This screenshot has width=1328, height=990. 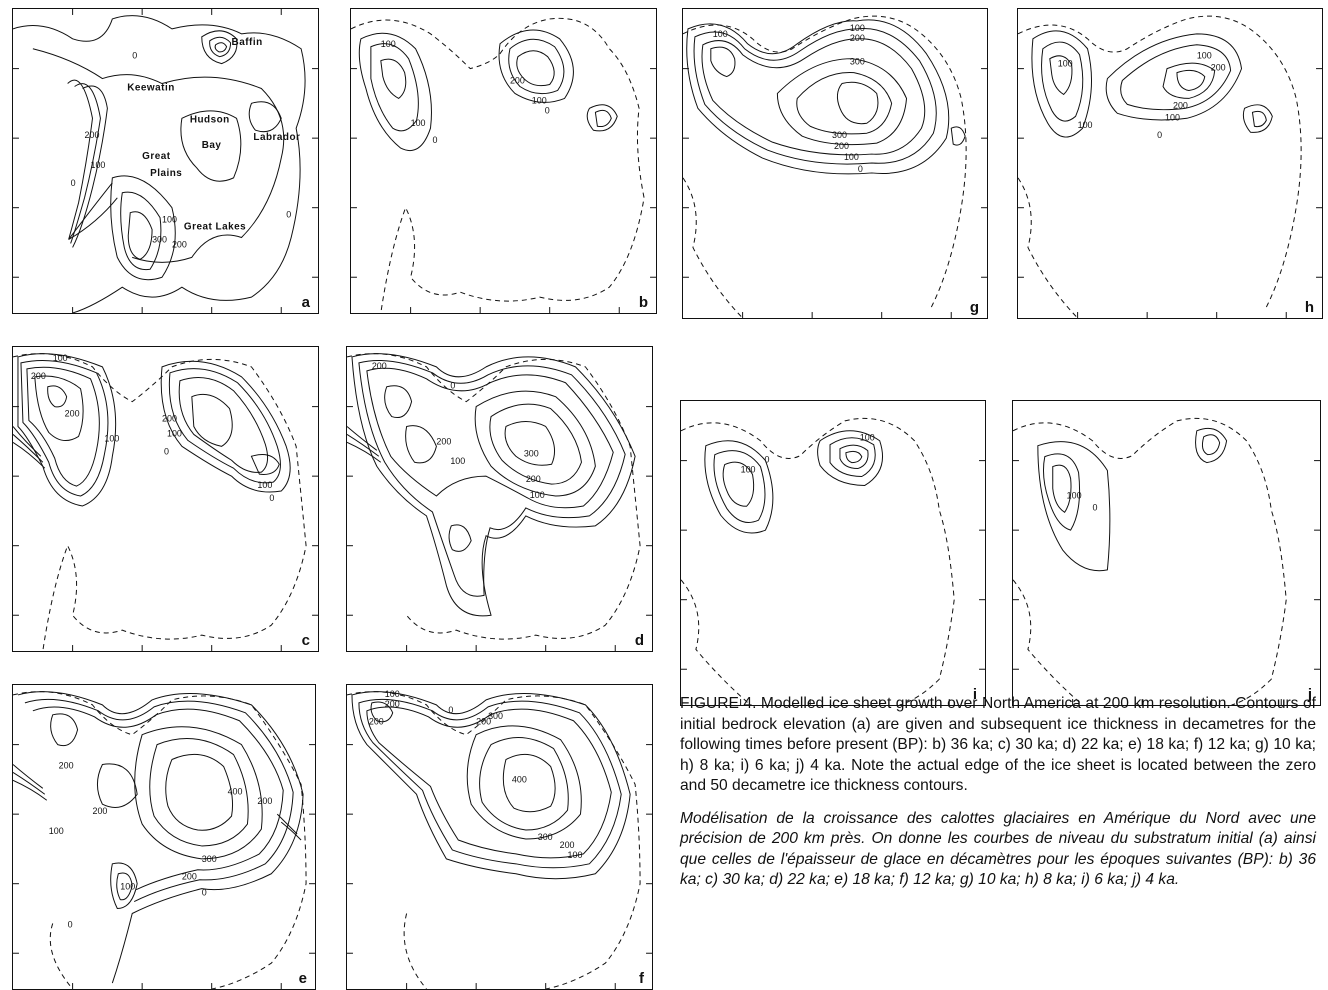 I want to click on panel-c-map: 100 200 200 100 200 100 0 100 0, so click(x=165, y=502).